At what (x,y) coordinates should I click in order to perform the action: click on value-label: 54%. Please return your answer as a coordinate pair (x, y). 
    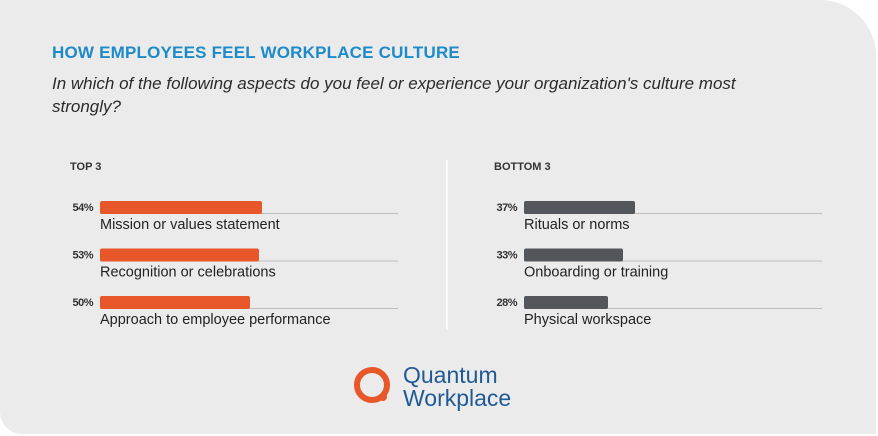
    Looking at the image, I should click on (82, 208).